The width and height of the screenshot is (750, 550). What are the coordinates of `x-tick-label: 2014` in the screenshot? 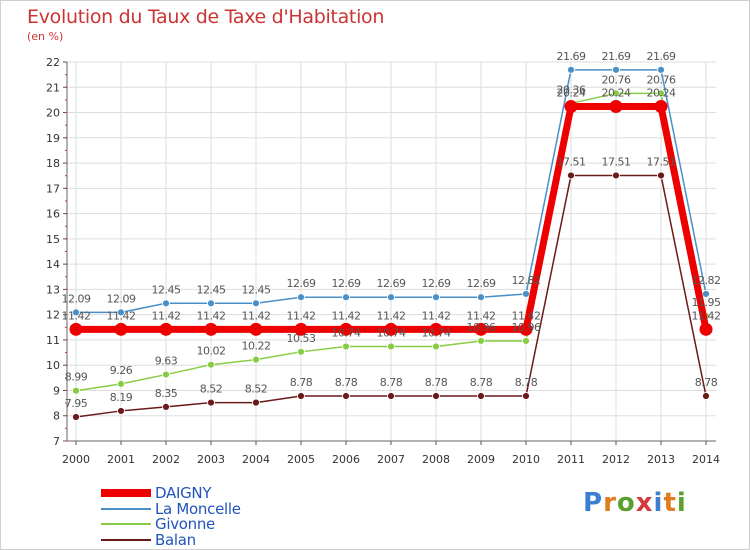 It's located at (706, 459).